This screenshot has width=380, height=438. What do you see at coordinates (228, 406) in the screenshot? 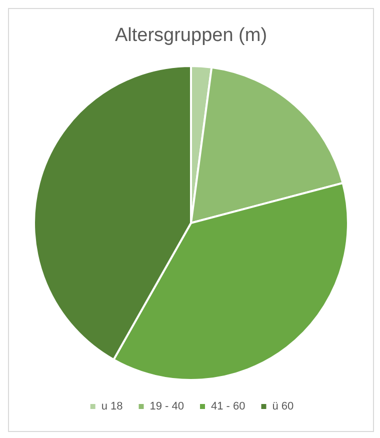
I see `legend-label: 41 - 60` at bounding box center [228, 406].